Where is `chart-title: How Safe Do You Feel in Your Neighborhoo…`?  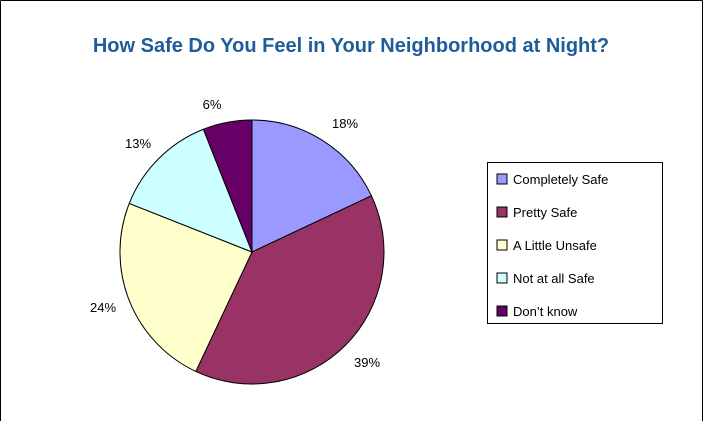 chart-title: How Safe Do You Feel in Your Neighborhoo… is located at coordinates (351, 46).